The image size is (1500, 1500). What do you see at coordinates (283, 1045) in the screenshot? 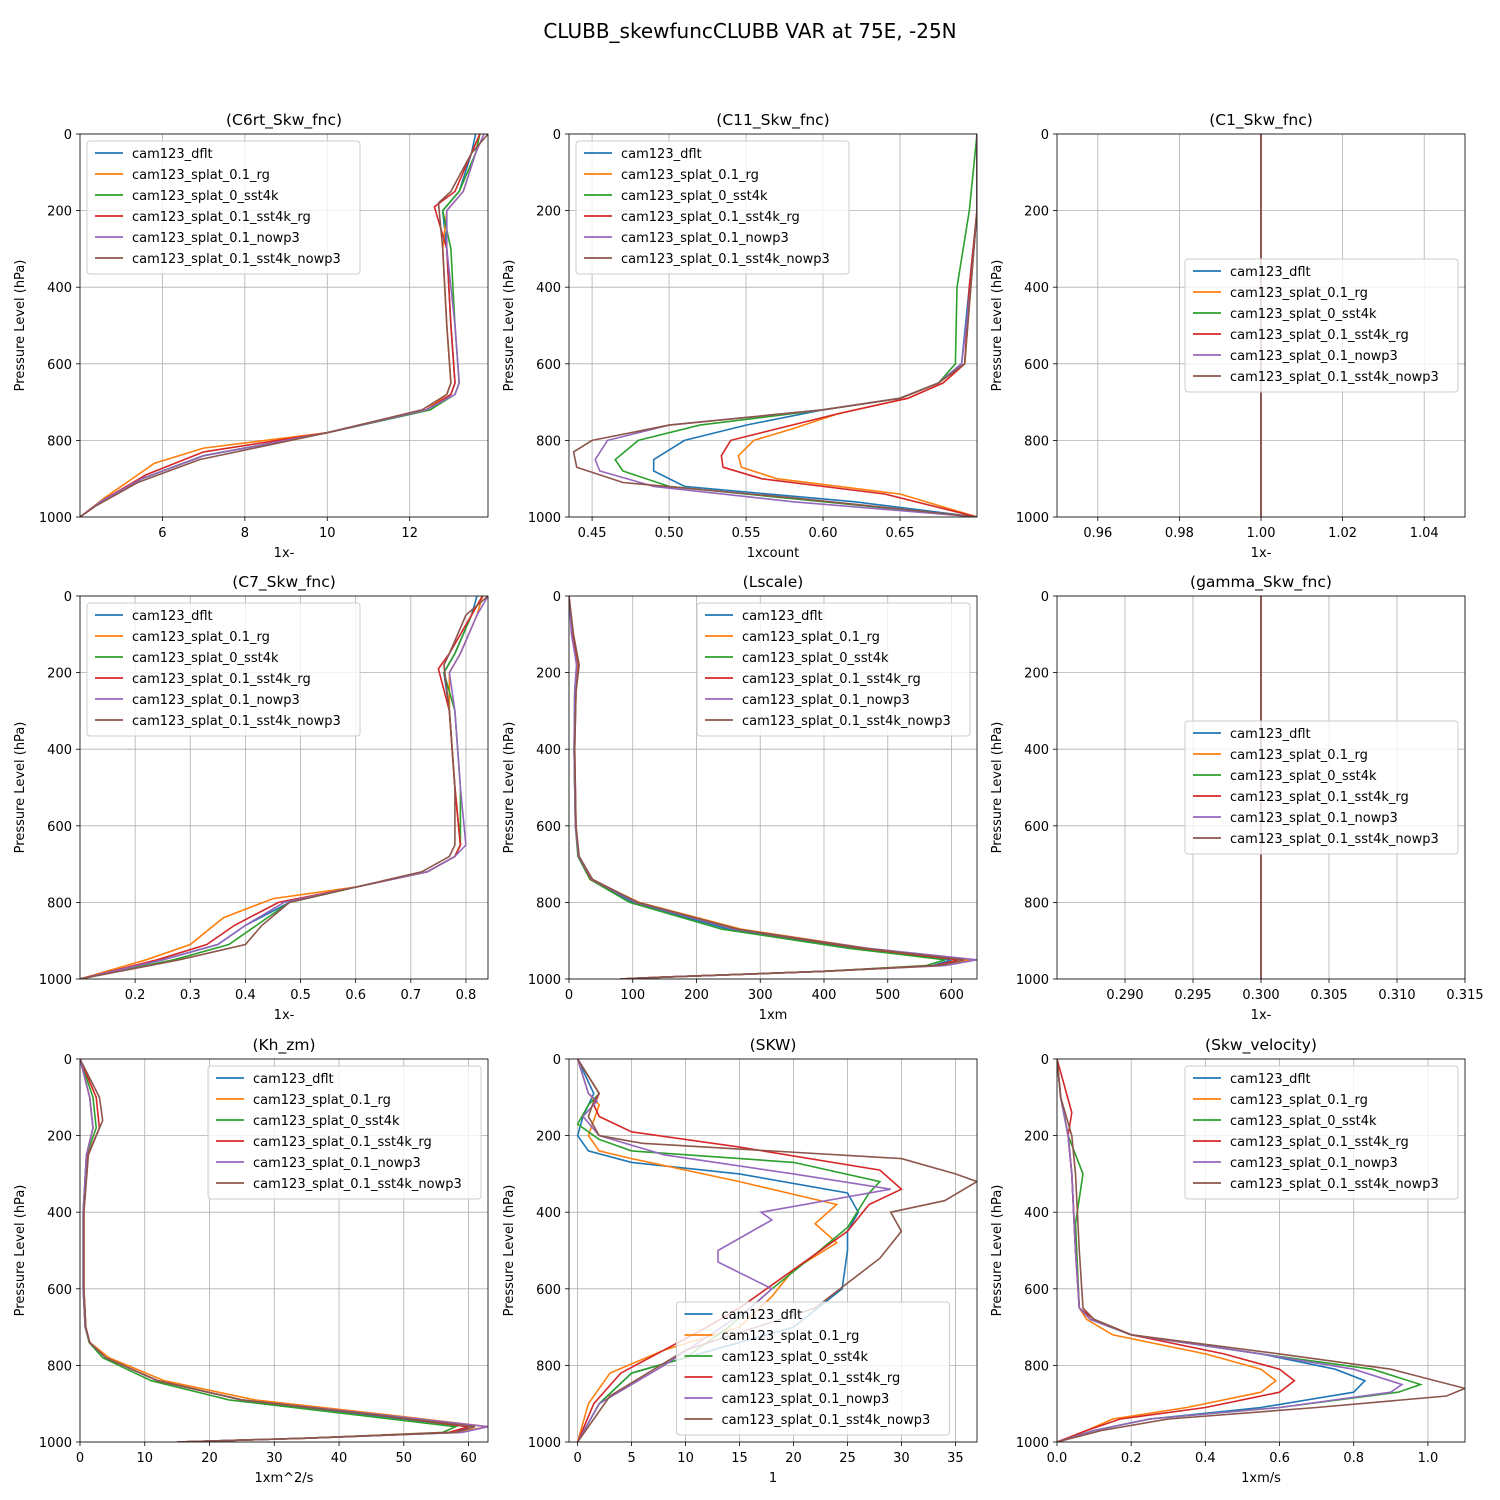
I see `chart-title: (Kh_zm)` at bounding box center [283, 1045].